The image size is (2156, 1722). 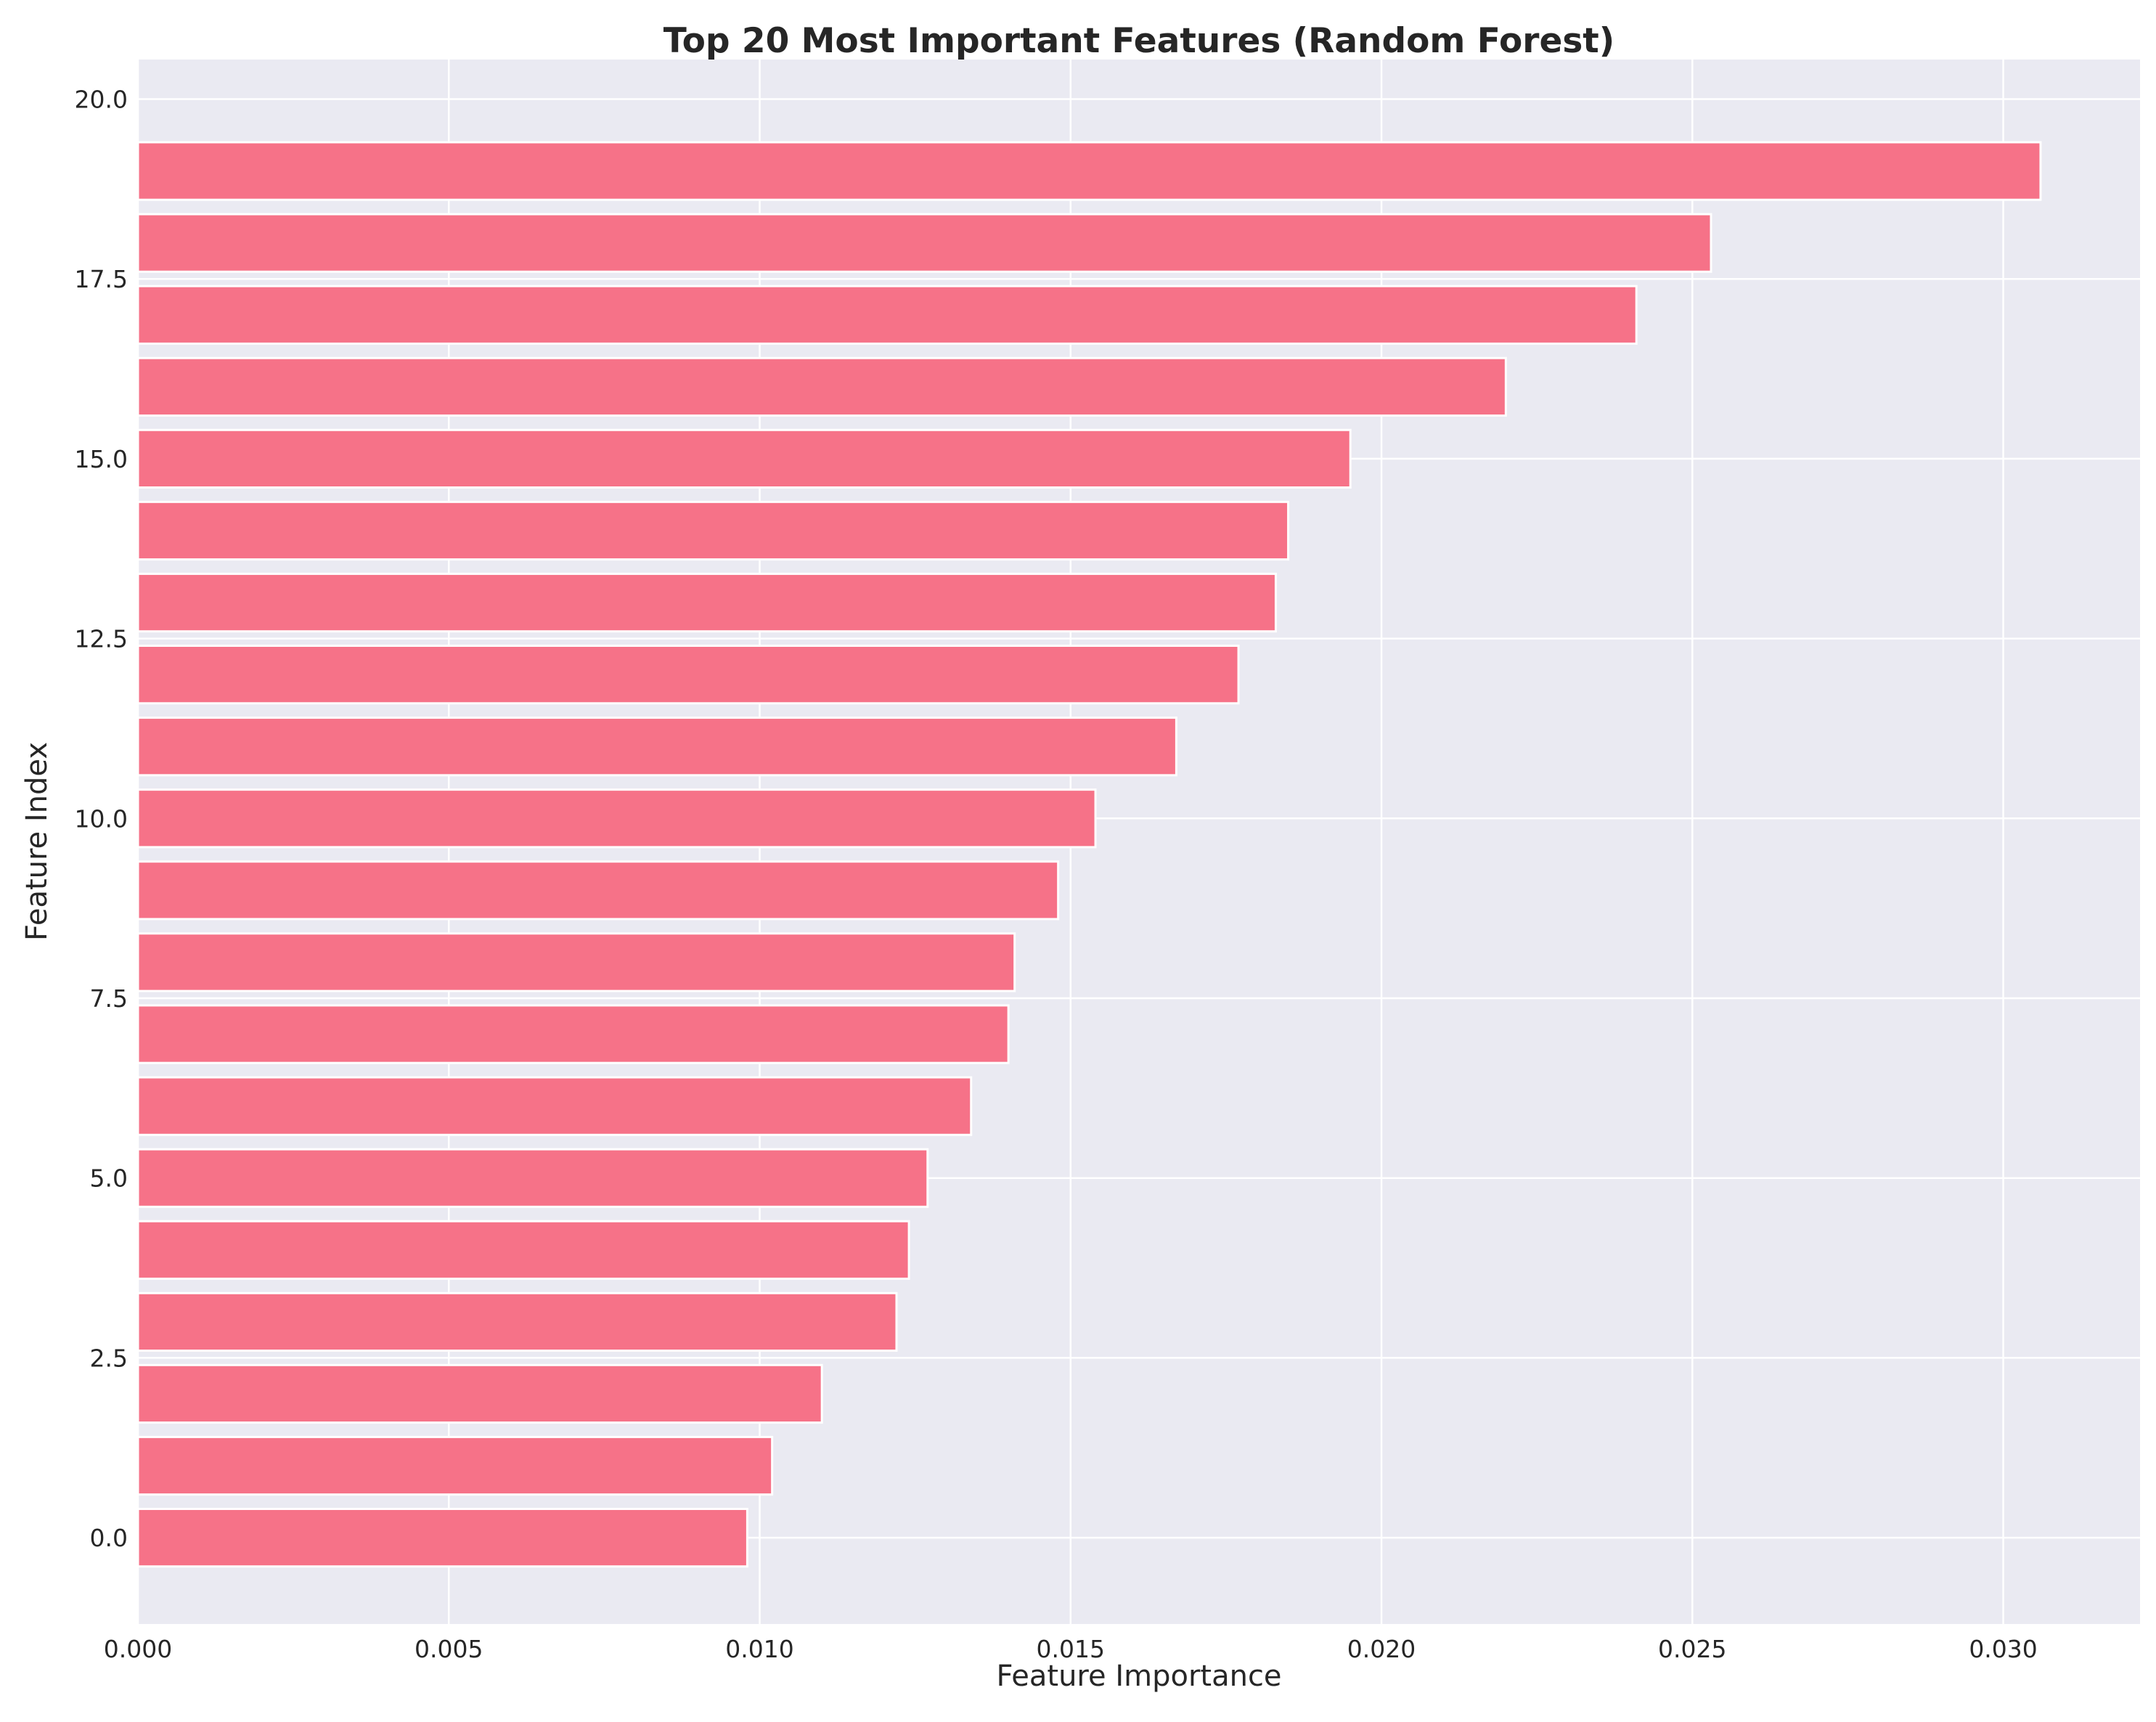 I want to click on x-tick-label: 0.010, so click(x=759, y=1649).